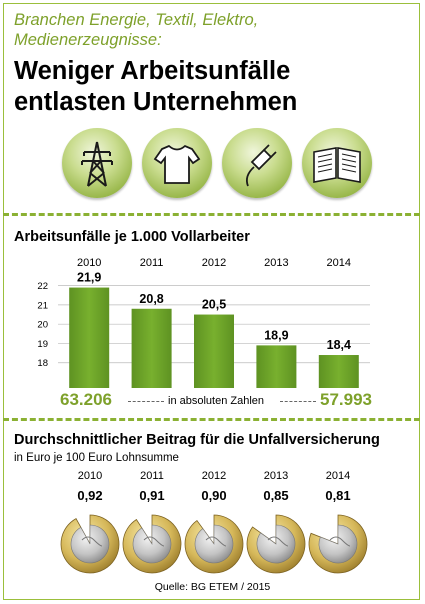 The image size is (425, 604). Describe the element at coordinates (96, 458) in the screenshot. I see `contribution-subtitle: in Euro je 100 Euro Lohnsumme` at that location.